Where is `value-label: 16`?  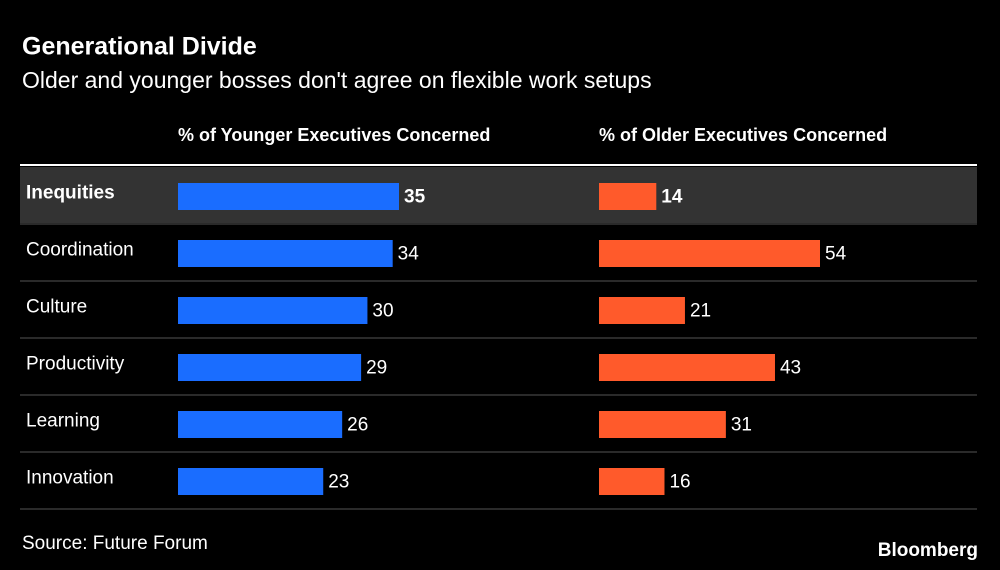 value-label: 16 is located at coordinates (679, 482).